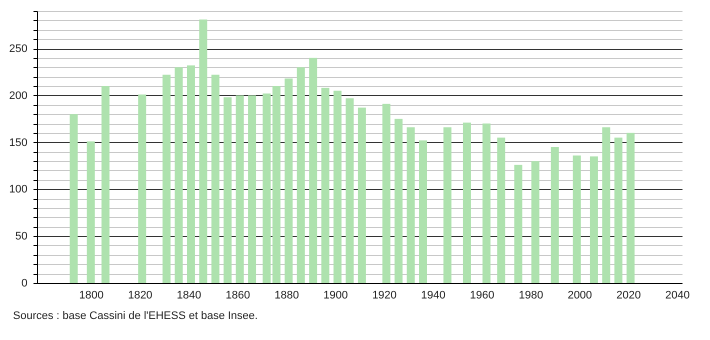 This screenshot has height=340, width=710. I want to click on x-tick-label: 1860, so click(238, 296).